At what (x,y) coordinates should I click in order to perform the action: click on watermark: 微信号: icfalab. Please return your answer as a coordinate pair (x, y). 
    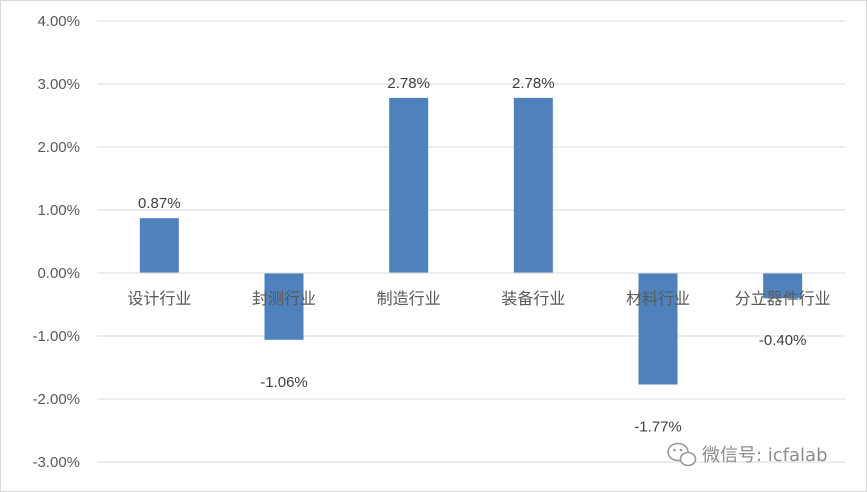
    Looking at the image, I should click on (747, 454).